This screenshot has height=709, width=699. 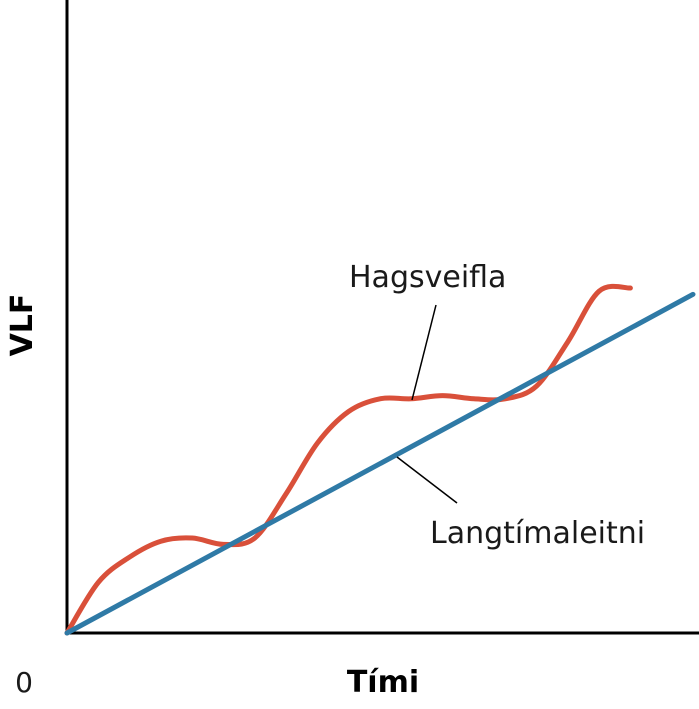 I want to click on leader-line-hagsveifla, so click(x=424, y=352).